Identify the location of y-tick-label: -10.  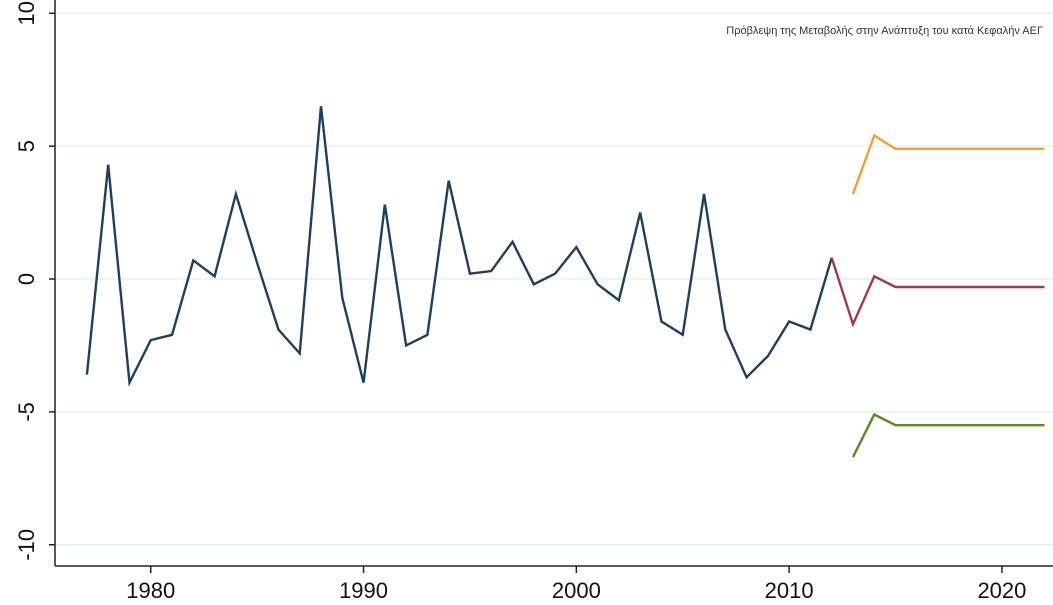
(26, 545).